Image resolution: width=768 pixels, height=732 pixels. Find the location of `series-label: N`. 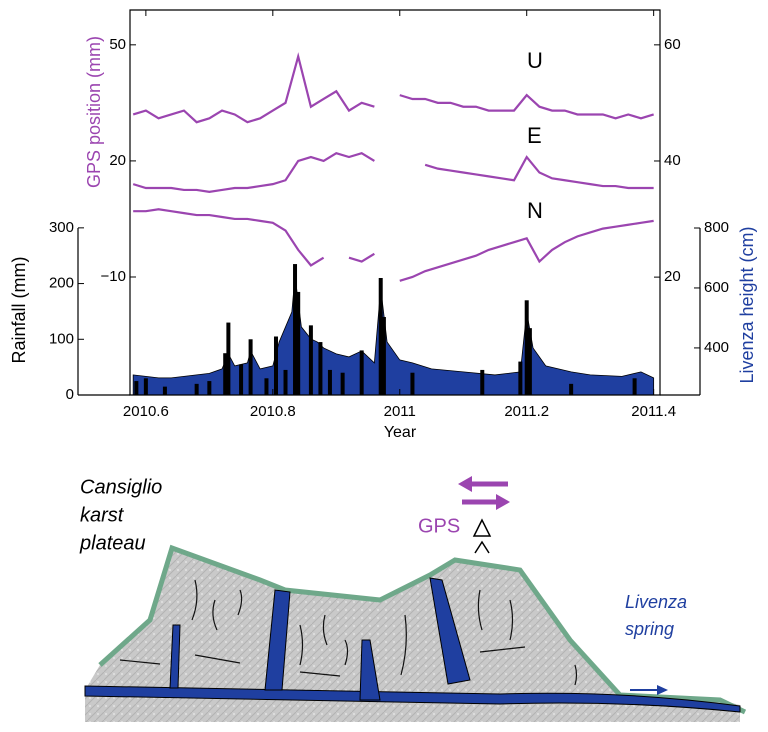

series-label: N is located at coordinates (535, 210).